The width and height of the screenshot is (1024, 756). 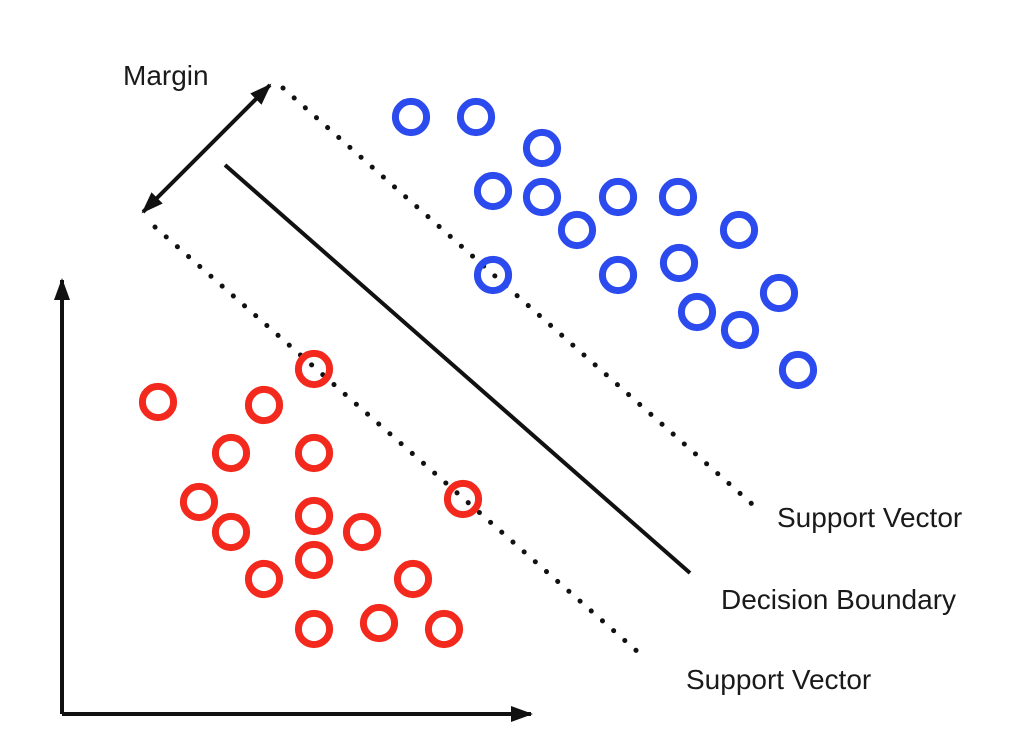 I want to click on decision-boundary-label: Decision Boundary, so click(x=838, y=599).